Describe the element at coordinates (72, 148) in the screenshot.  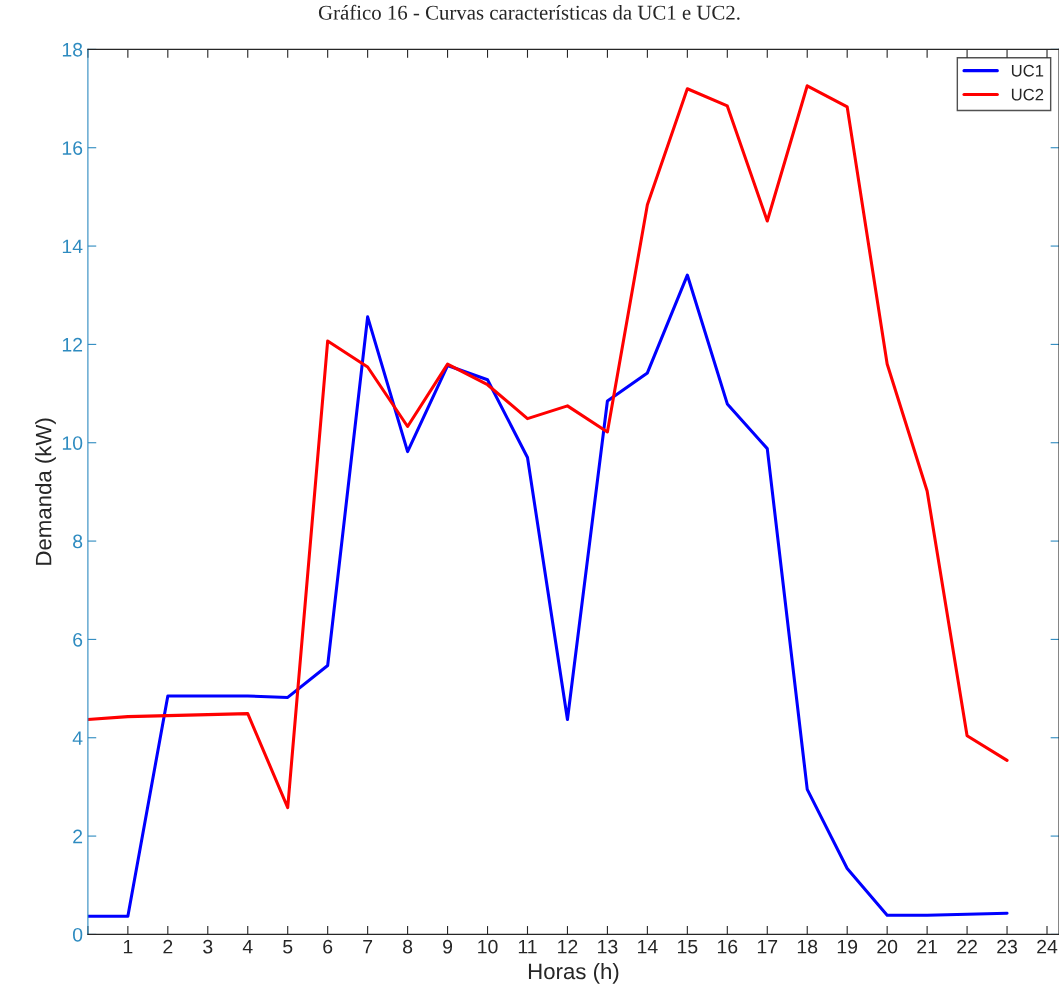
I see `y-tick-label: 16` at that location.